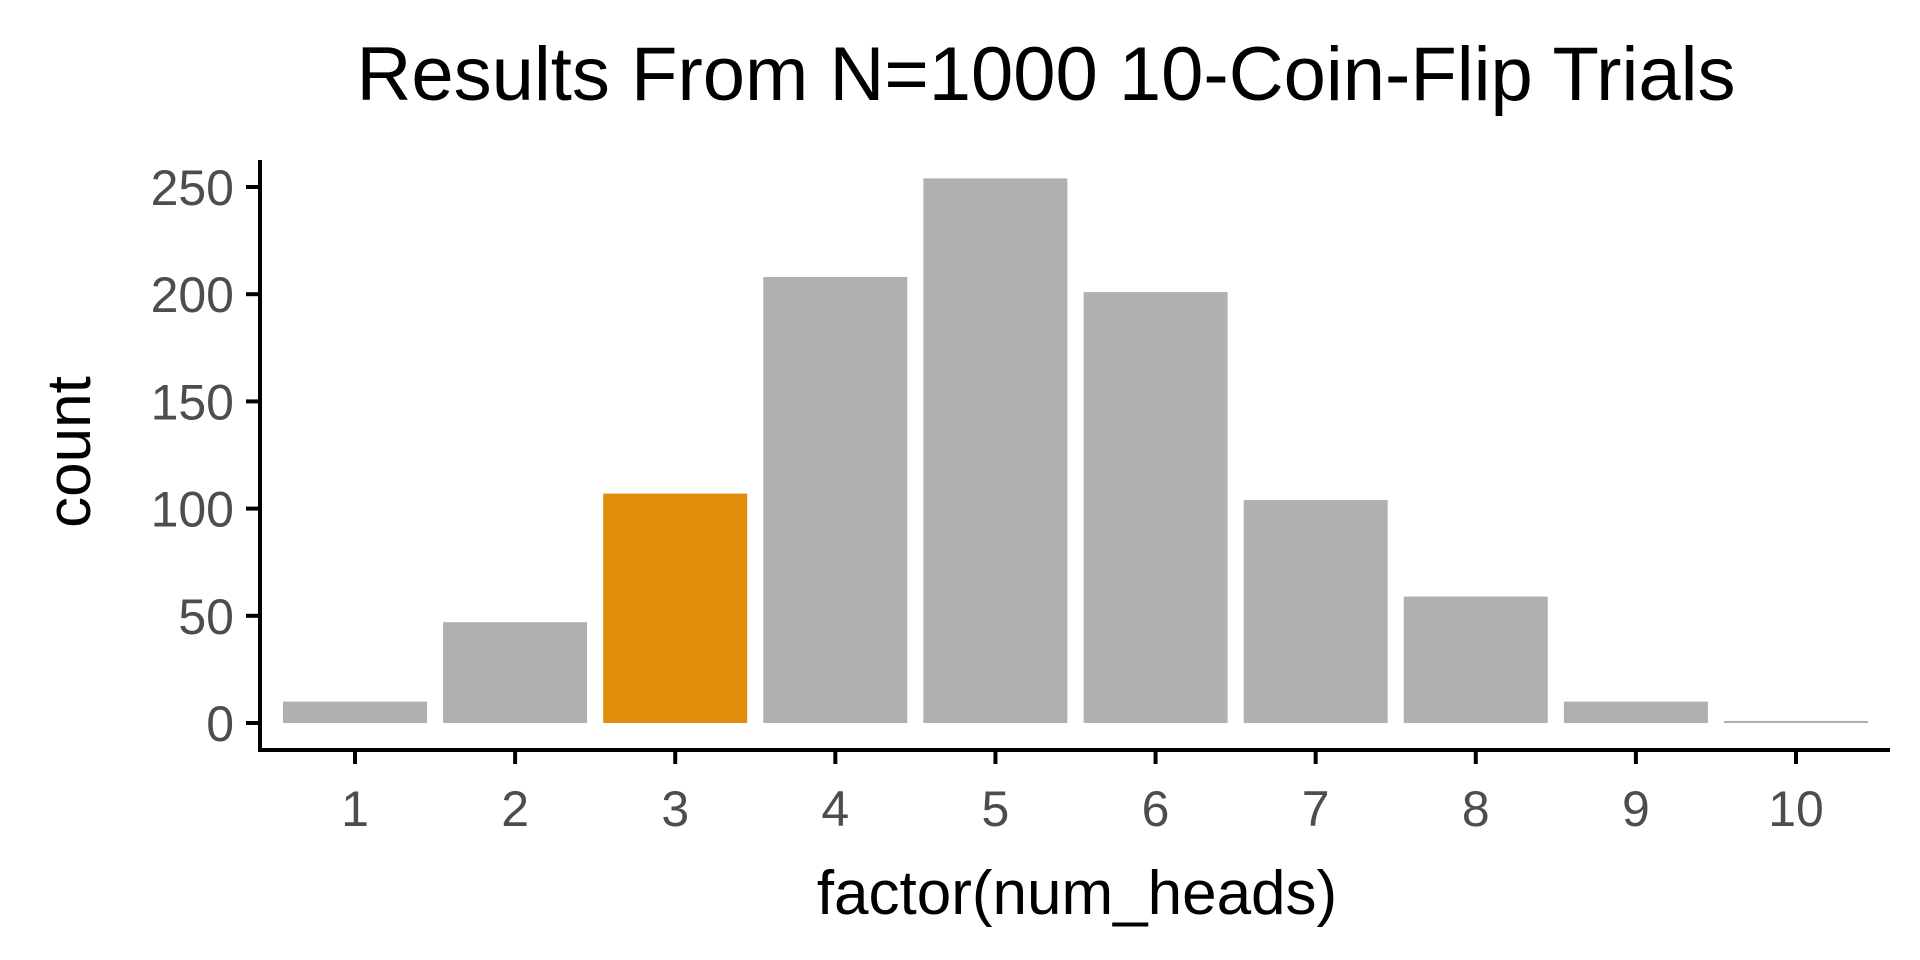 The image size is (1920, 960). I want to click on y-tick-label-250: 250, so click(192, 188).